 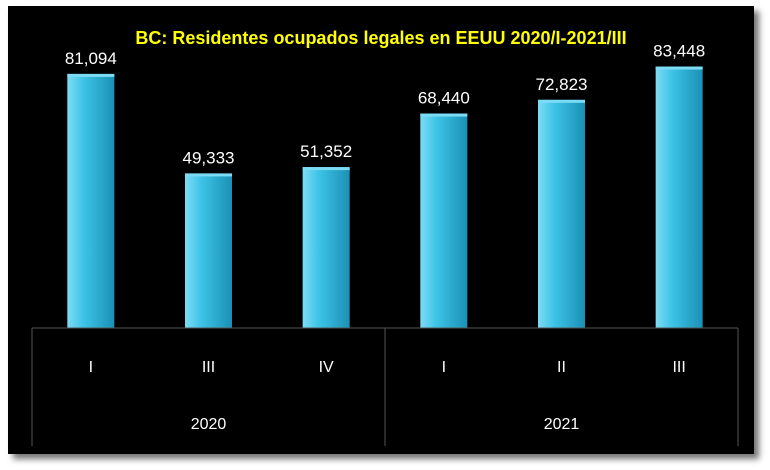 What do you see at coordinates (91, 58) in the screenshot?
I see `data-label: 81,094` at bounding box center [91, 58].